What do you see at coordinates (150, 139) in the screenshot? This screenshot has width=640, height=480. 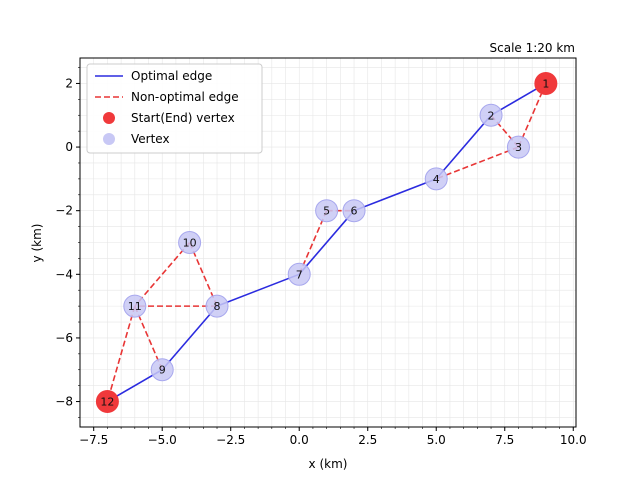 I see `legend-entry-label: Vertex` at bounding box center [150, 139].